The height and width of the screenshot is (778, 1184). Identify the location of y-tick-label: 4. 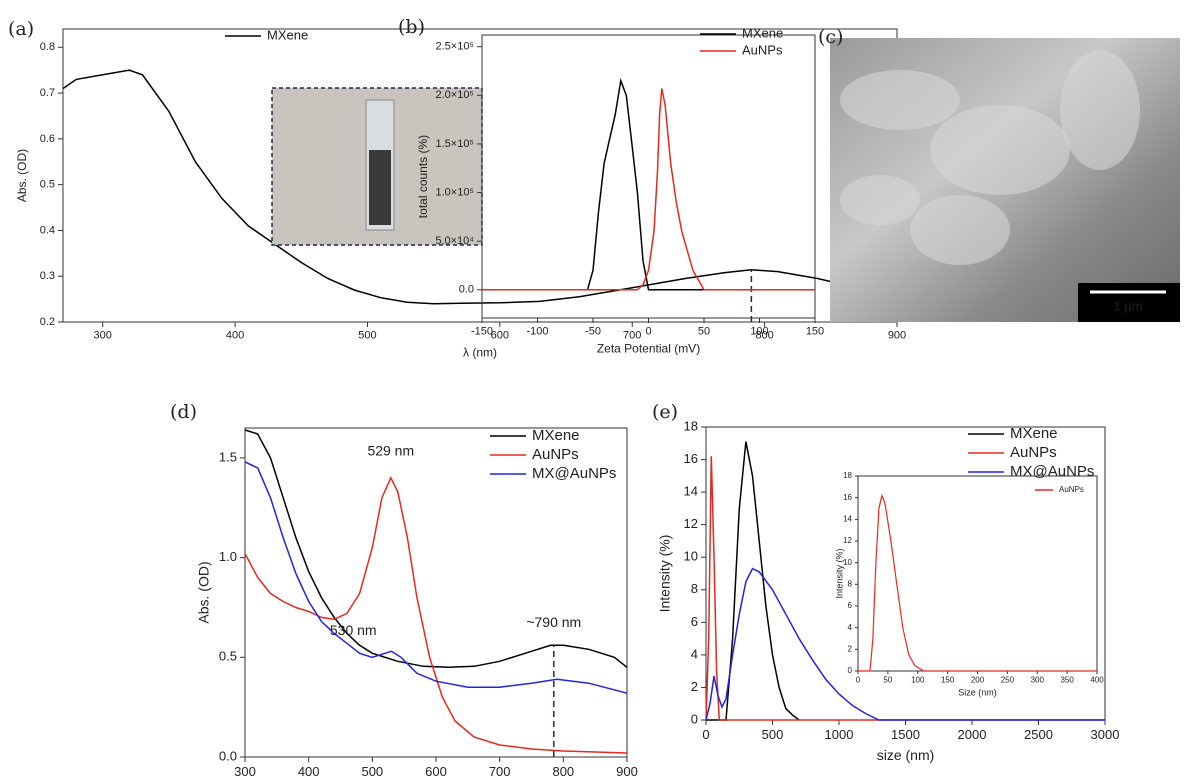
(694, 653).